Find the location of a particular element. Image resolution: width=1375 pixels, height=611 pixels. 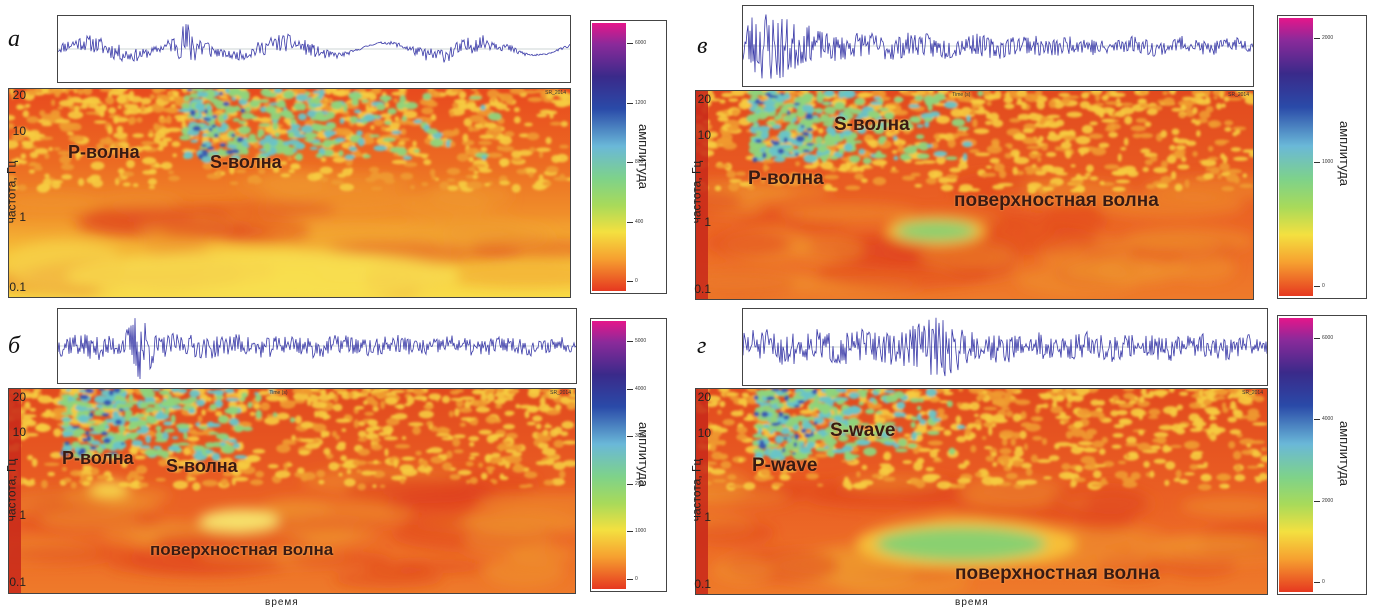

p-wave-label: P-wave is located at coordinates (785, 465).